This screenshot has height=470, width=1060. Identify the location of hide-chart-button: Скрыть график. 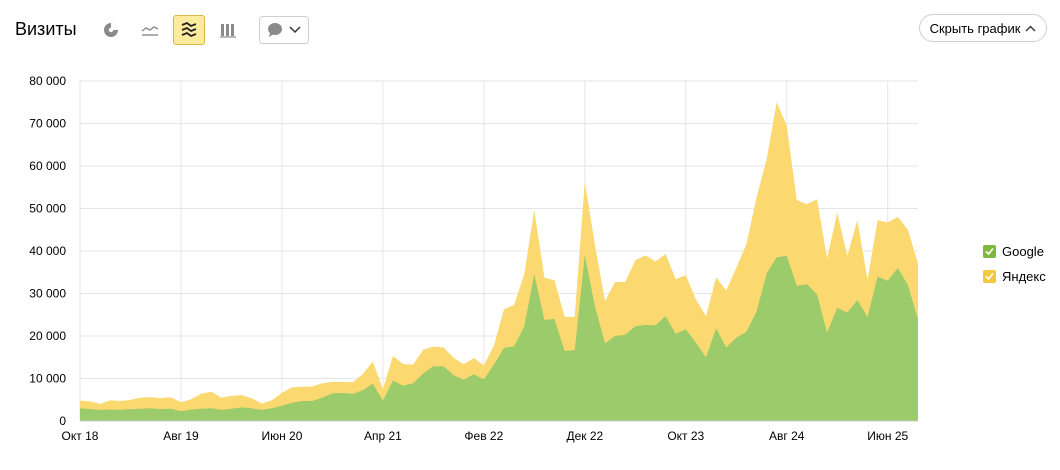
(983, 28).